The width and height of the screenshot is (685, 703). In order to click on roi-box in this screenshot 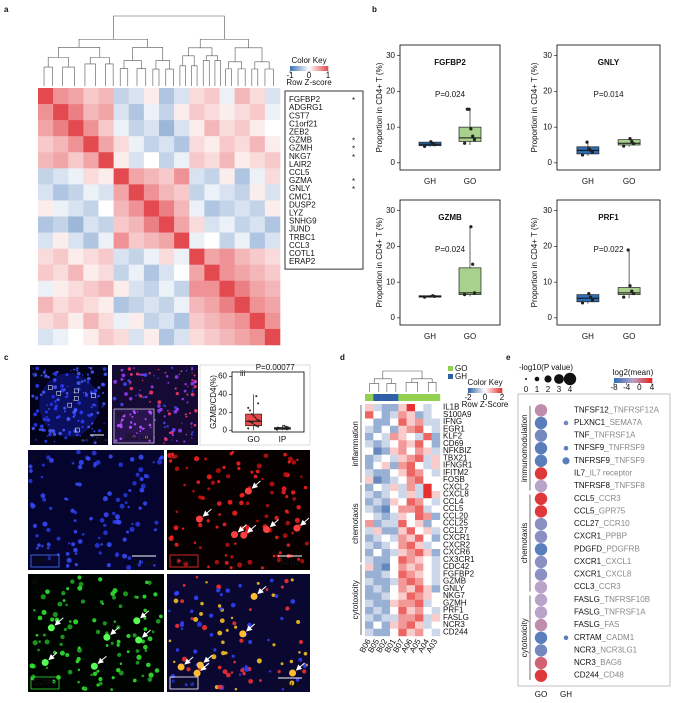, I will do `click(50, 387)`.